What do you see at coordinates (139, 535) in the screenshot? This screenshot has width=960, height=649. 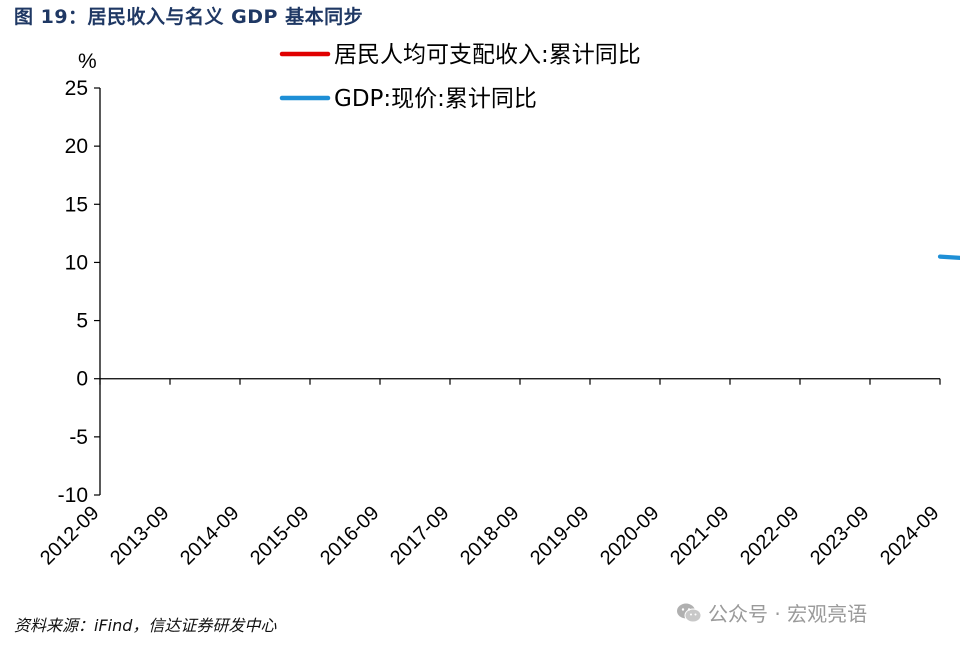 I see `x-tick-label: 2013-09` at bounding box center [139, 535].